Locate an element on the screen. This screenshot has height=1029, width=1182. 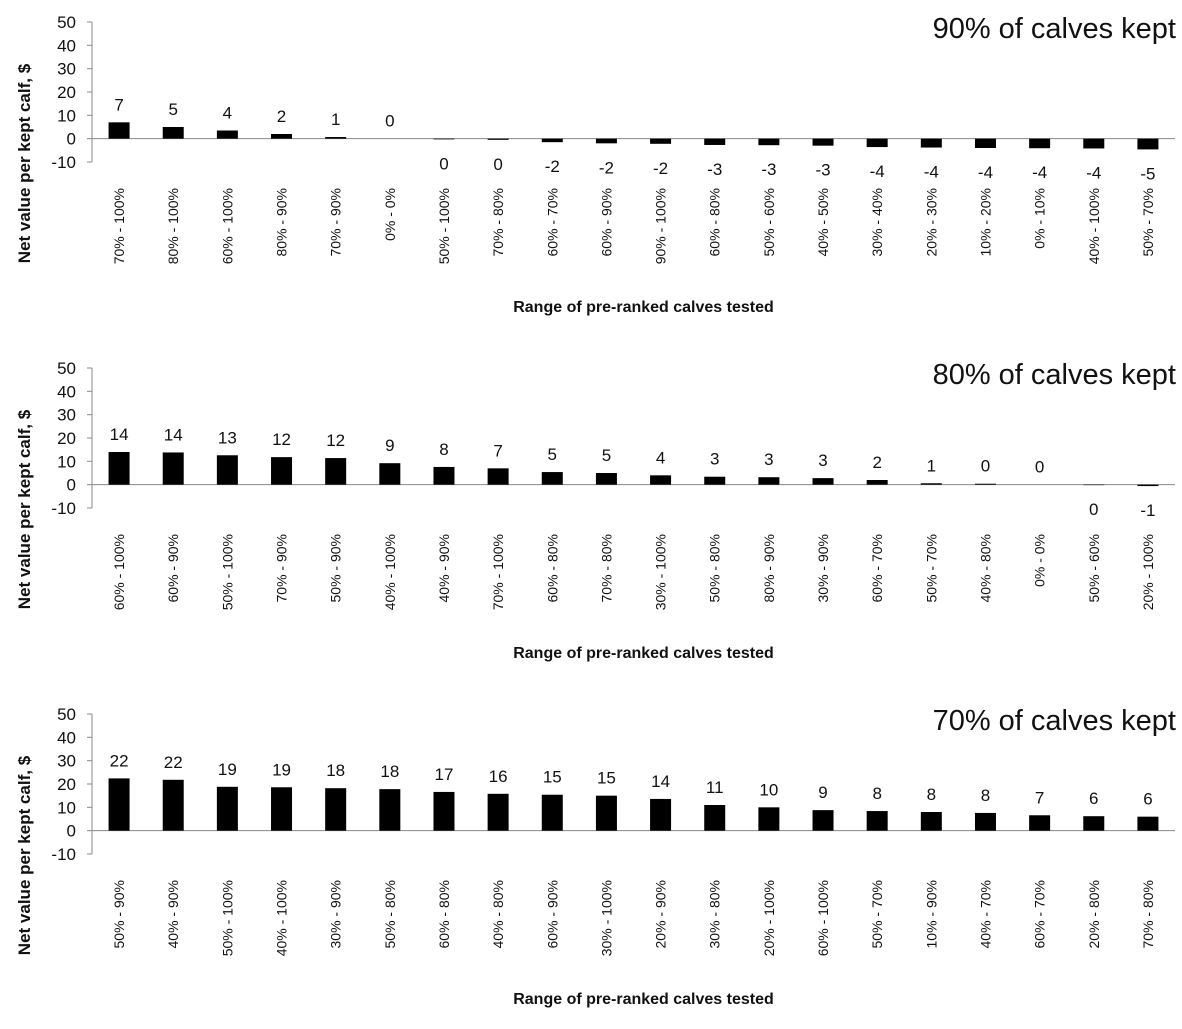
y-tick-label: 10 is located at coordinates (66, 115).